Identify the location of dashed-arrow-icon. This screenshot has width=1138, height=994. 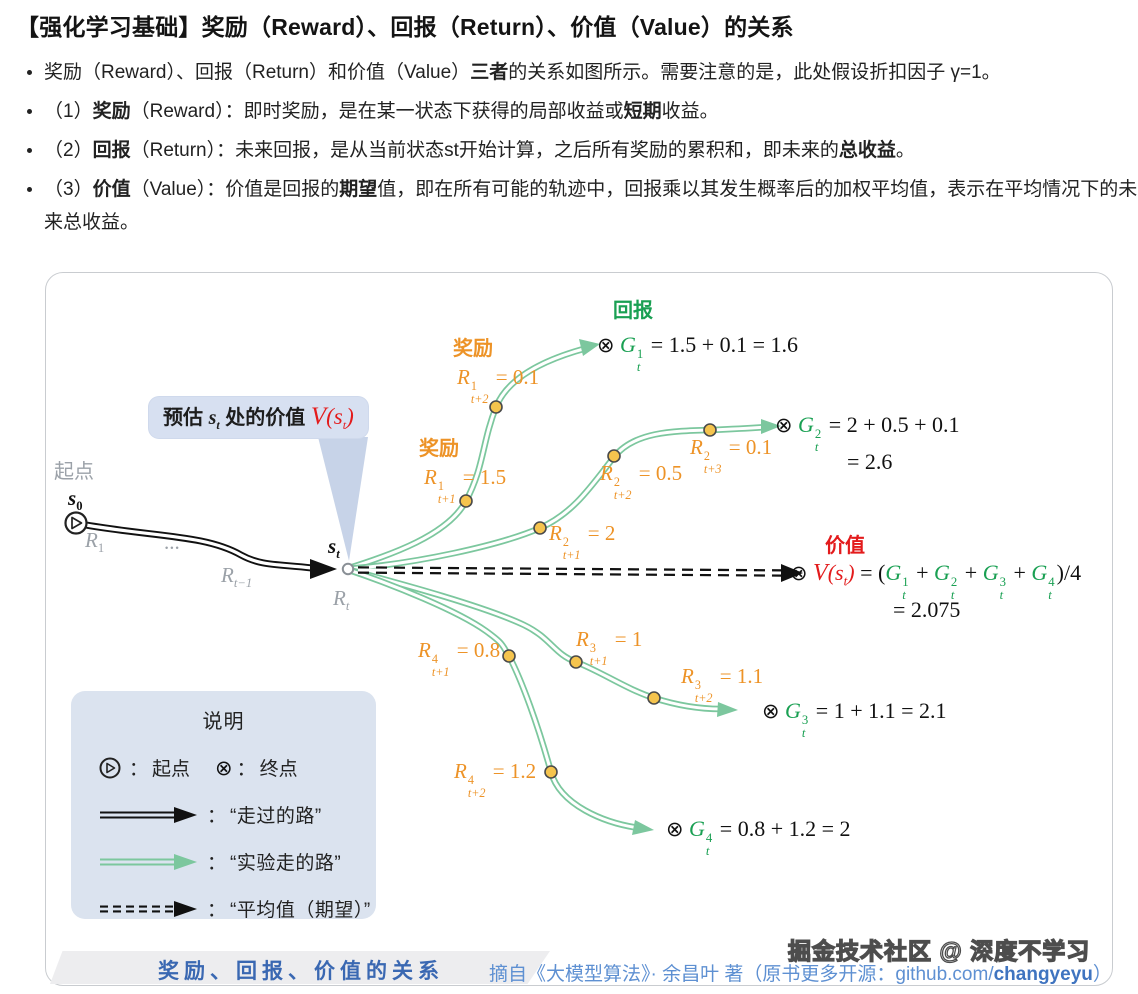
(148, 908).